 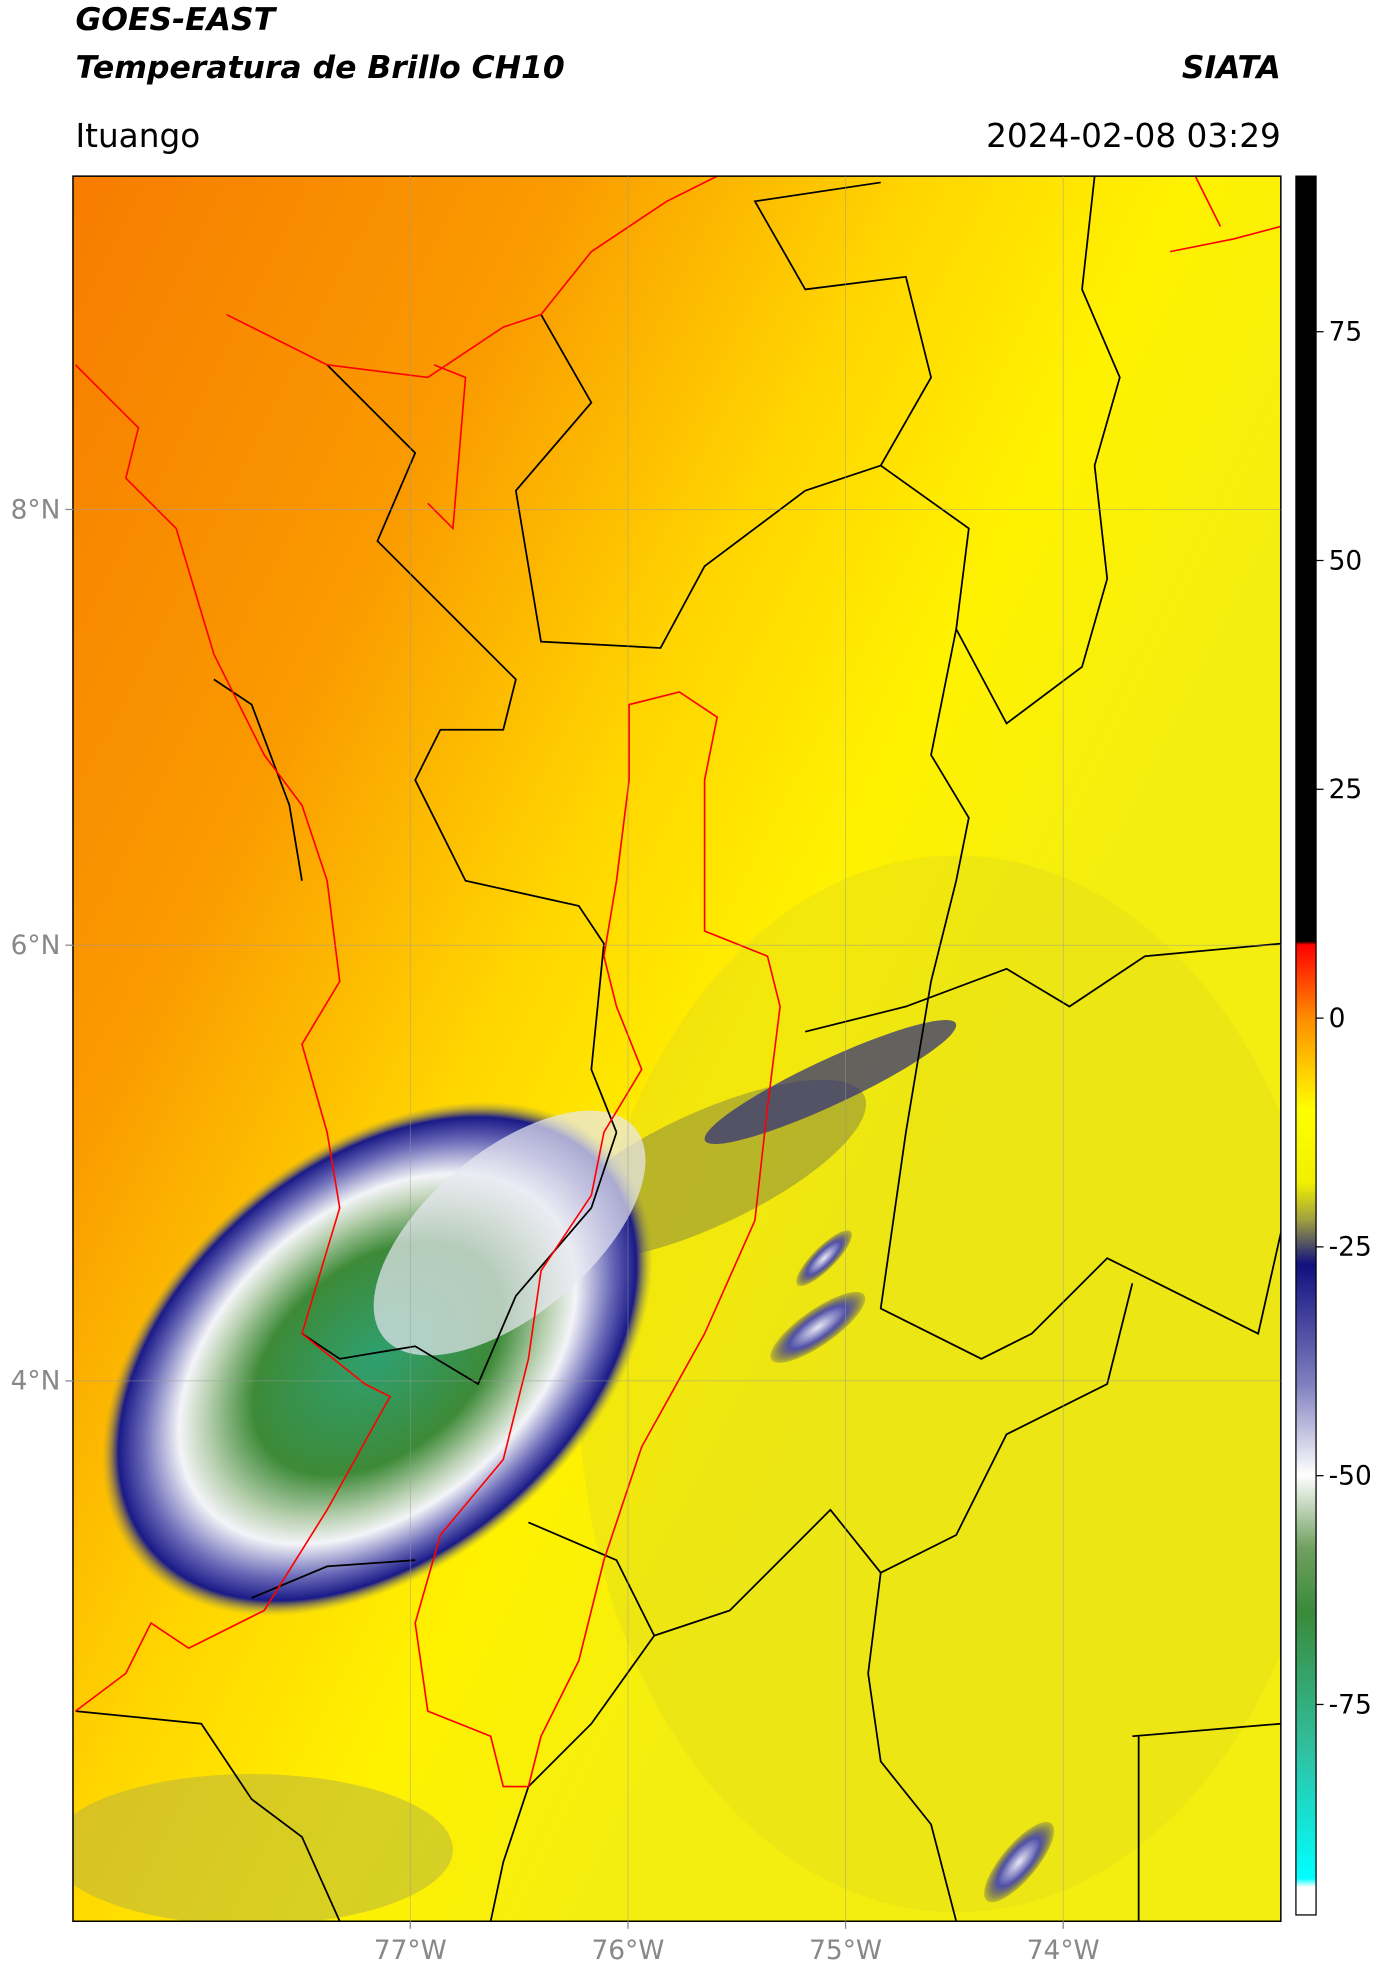 I want to click on colorbar-tick-label: 50, so click(x=1346, y=560).